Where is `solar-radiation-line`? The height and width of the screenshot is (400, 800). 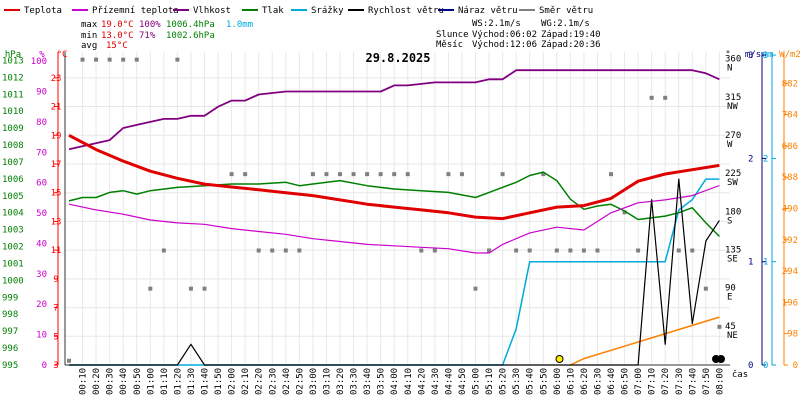 solar-radiation-line is located at coordinates (645, 341).